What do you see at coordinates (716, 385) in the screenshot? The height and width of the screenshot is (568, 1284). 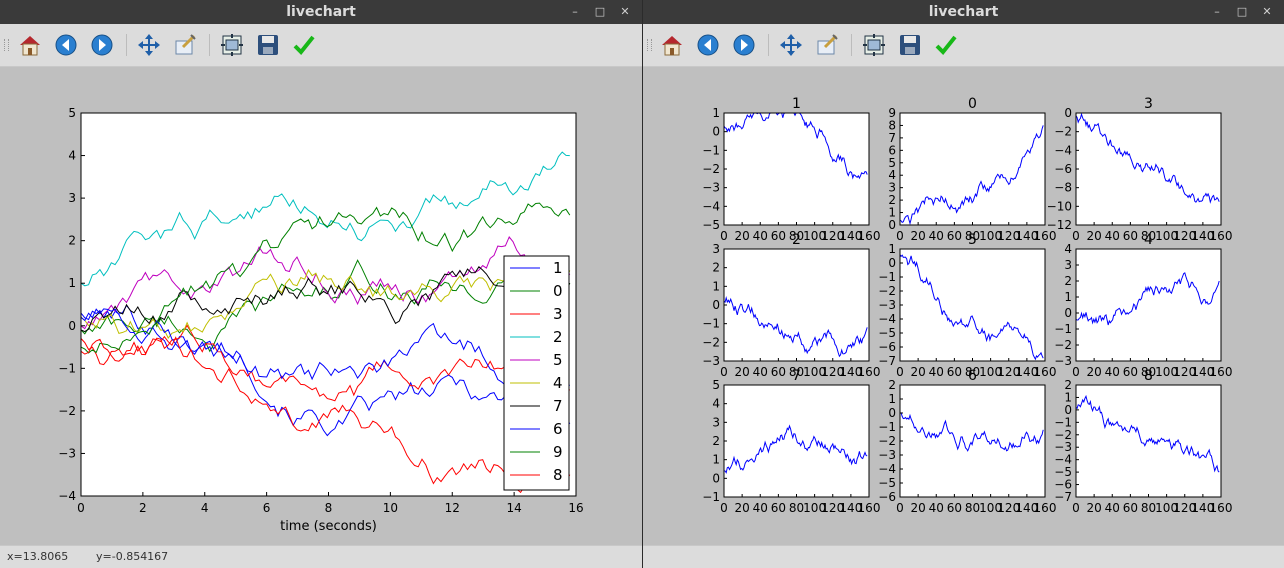 I see `y-tick-label: 5` at bounding box center [716, 385].